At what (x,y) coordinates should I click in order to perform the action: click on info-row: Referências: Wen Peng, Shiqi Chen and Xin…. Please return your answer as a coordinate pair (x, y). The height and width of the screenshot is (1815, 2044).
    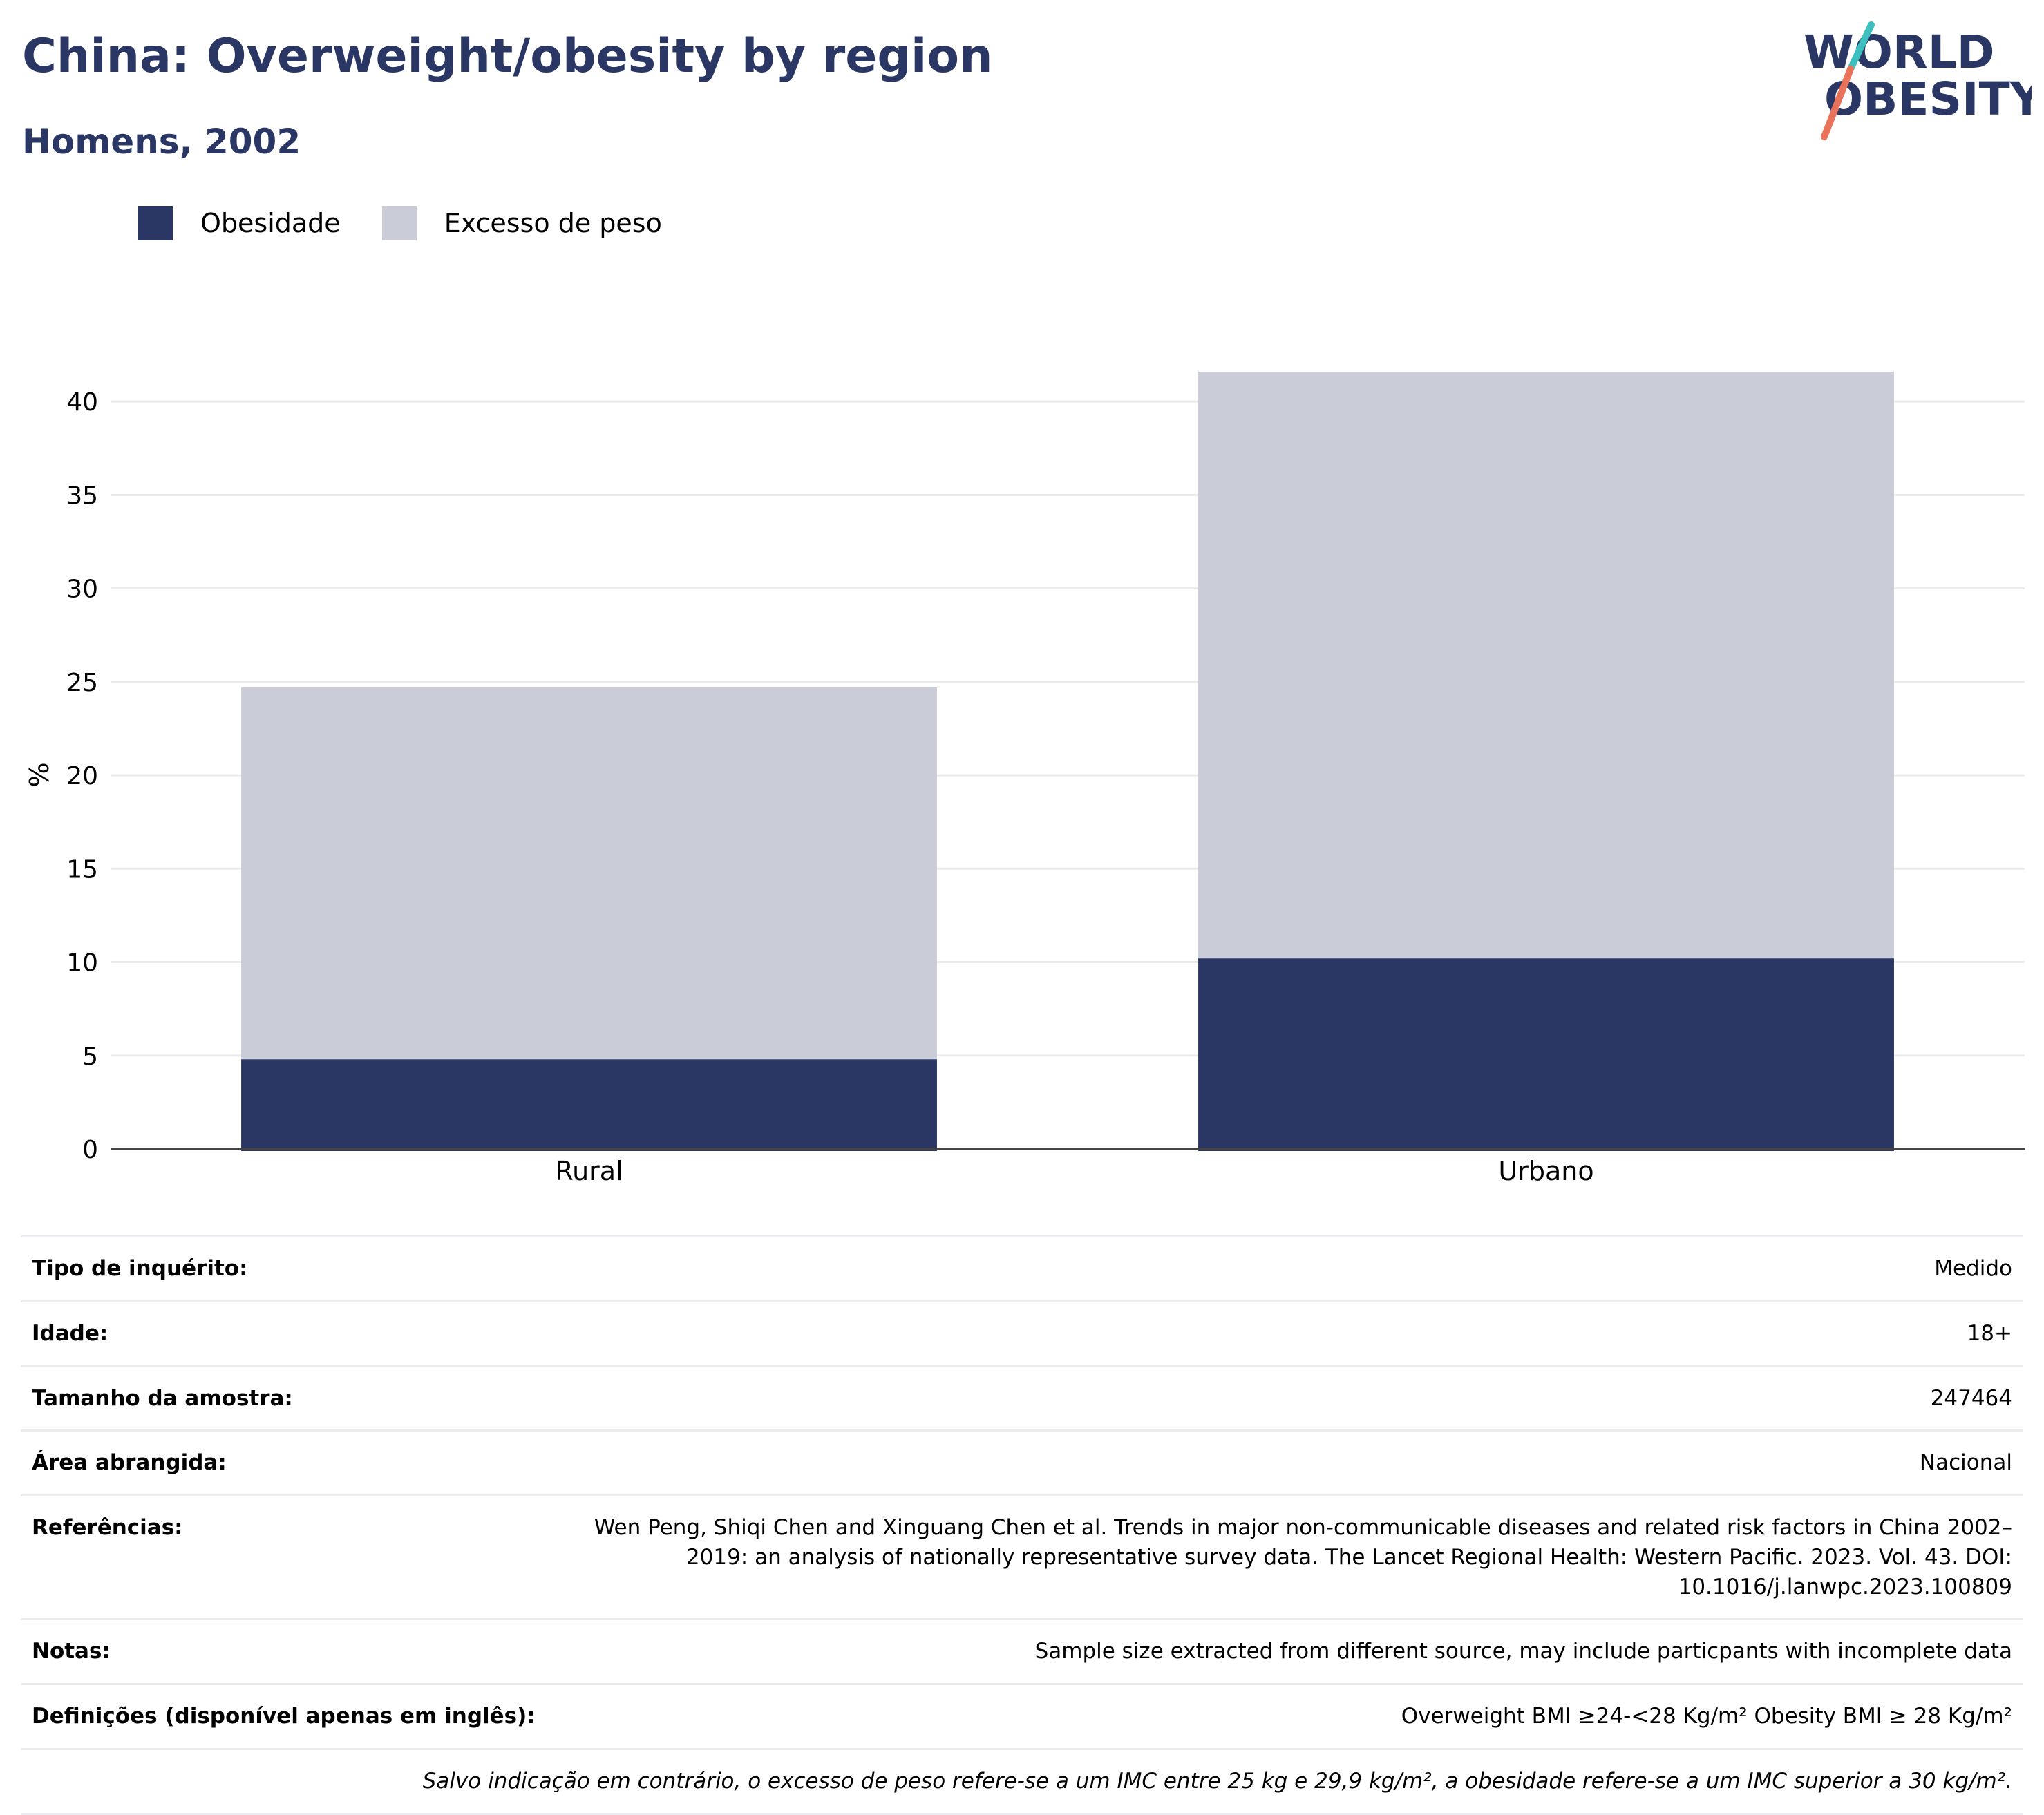
    Looking at the image, I should click on (1022, 1556).